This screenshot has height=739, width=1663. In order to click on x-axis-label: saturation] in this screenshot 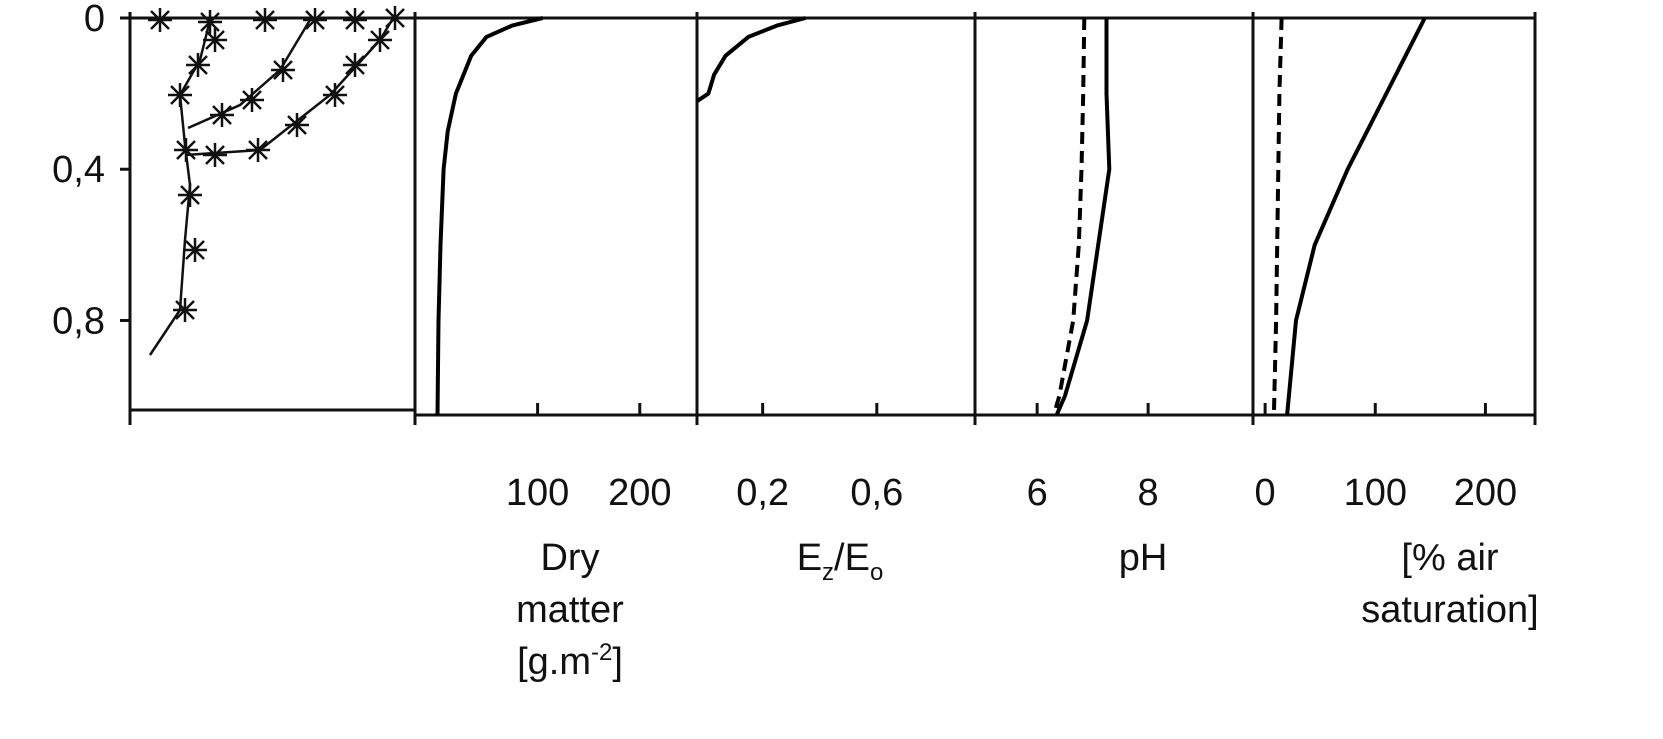, I will do `click(1449, 610)`.